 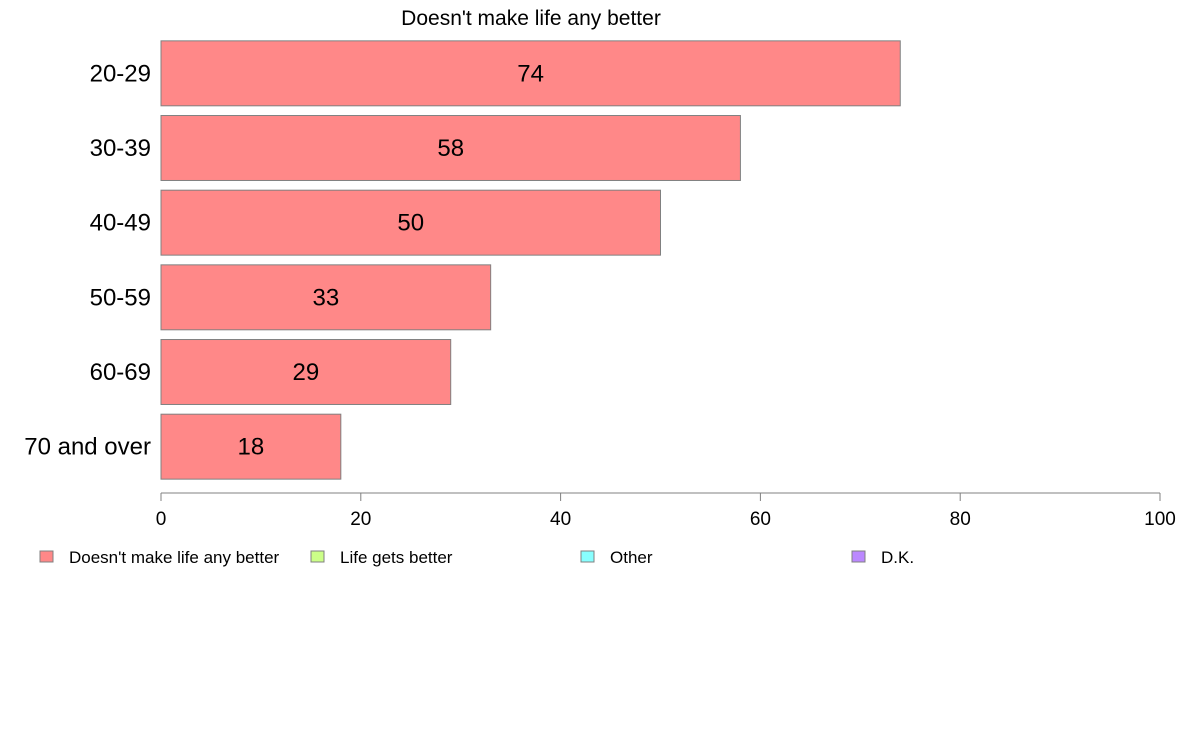 What do you see at coordinates (120, 223) in the screenshot?
I see `category-label: 40-49` at bounding box center [120, 223].